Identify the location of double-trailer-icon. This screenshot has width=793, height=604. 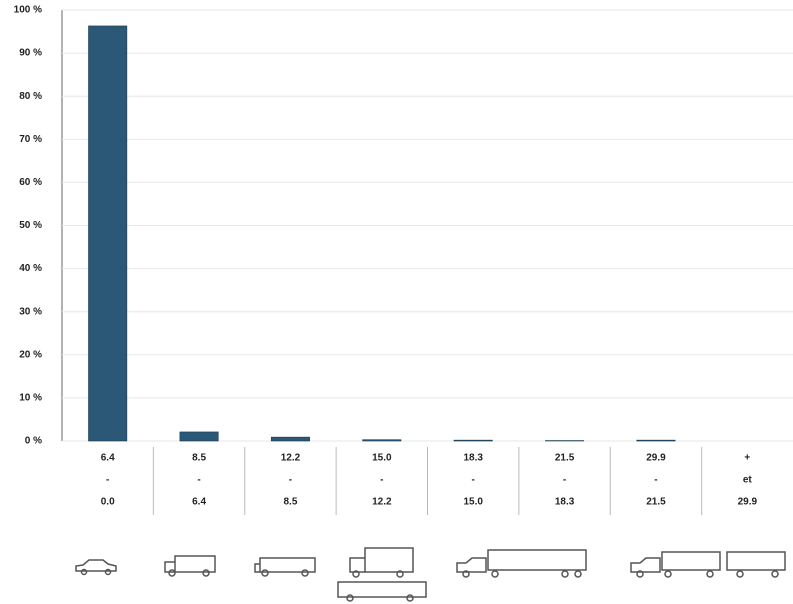
(708, 564).